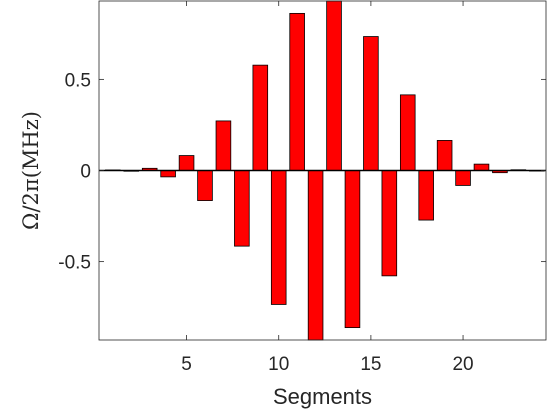 This screenshot has width=557, height=415. What do you see at coordinates (370, 364) in the screenshot?
I see `x-tick-label: 15` at bounding box center [370, 364].